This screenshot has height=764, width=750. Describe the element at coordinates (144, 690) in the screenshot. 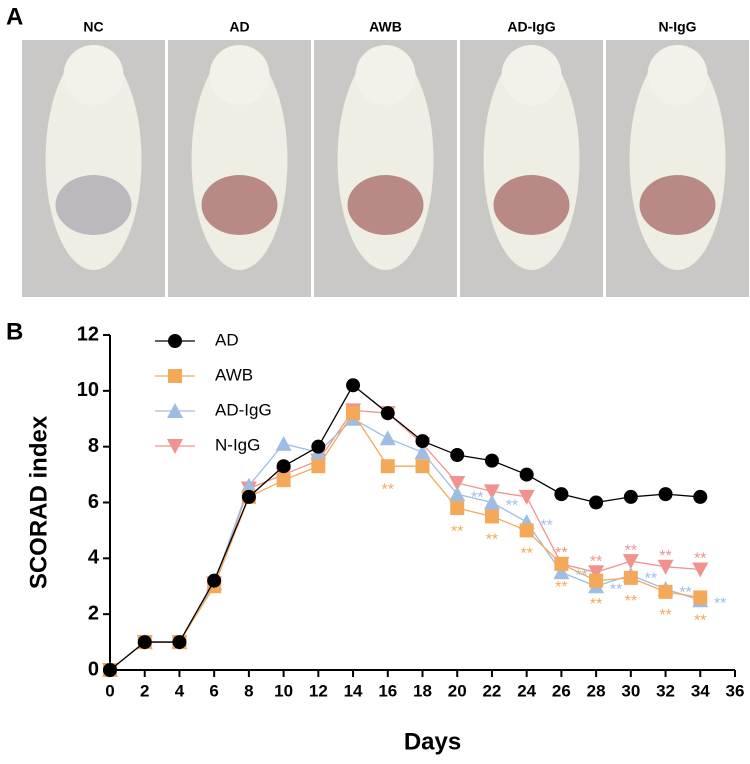

I see `x-tick-label: 2` at that location.